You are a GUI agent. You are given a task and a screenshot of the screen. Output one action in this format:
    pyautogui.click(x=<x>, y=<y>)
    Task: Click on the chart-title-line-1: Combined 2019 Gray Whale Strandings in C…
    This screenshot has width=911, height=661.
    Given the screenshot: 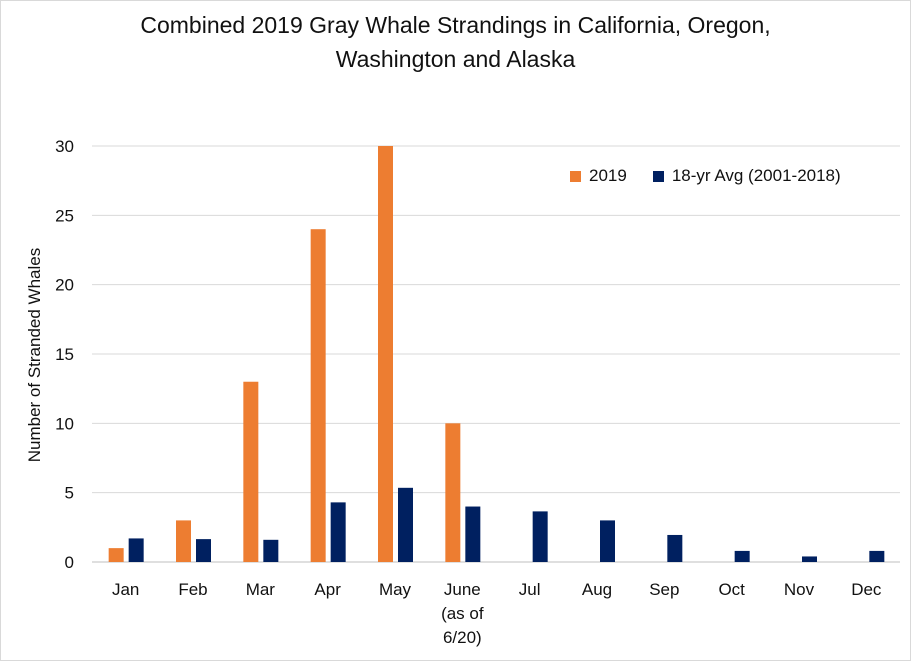 What is the action you would take?
    pyautogui.click(x=455, y=25)
    